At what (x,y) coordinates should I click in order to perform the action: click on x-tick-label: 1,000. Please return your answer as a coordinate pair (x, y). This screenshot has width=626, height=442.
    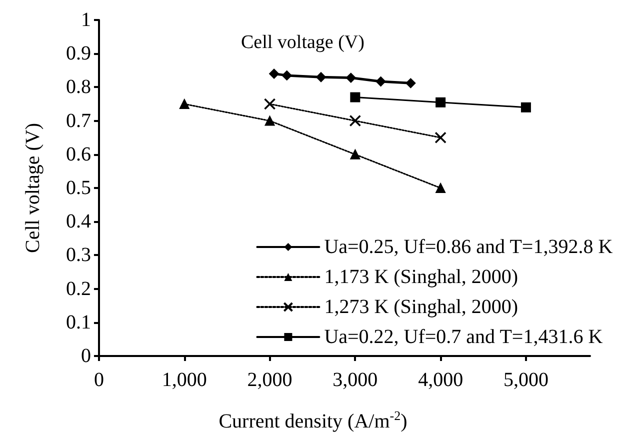
    Looking at the image, I should click on (184, 380).